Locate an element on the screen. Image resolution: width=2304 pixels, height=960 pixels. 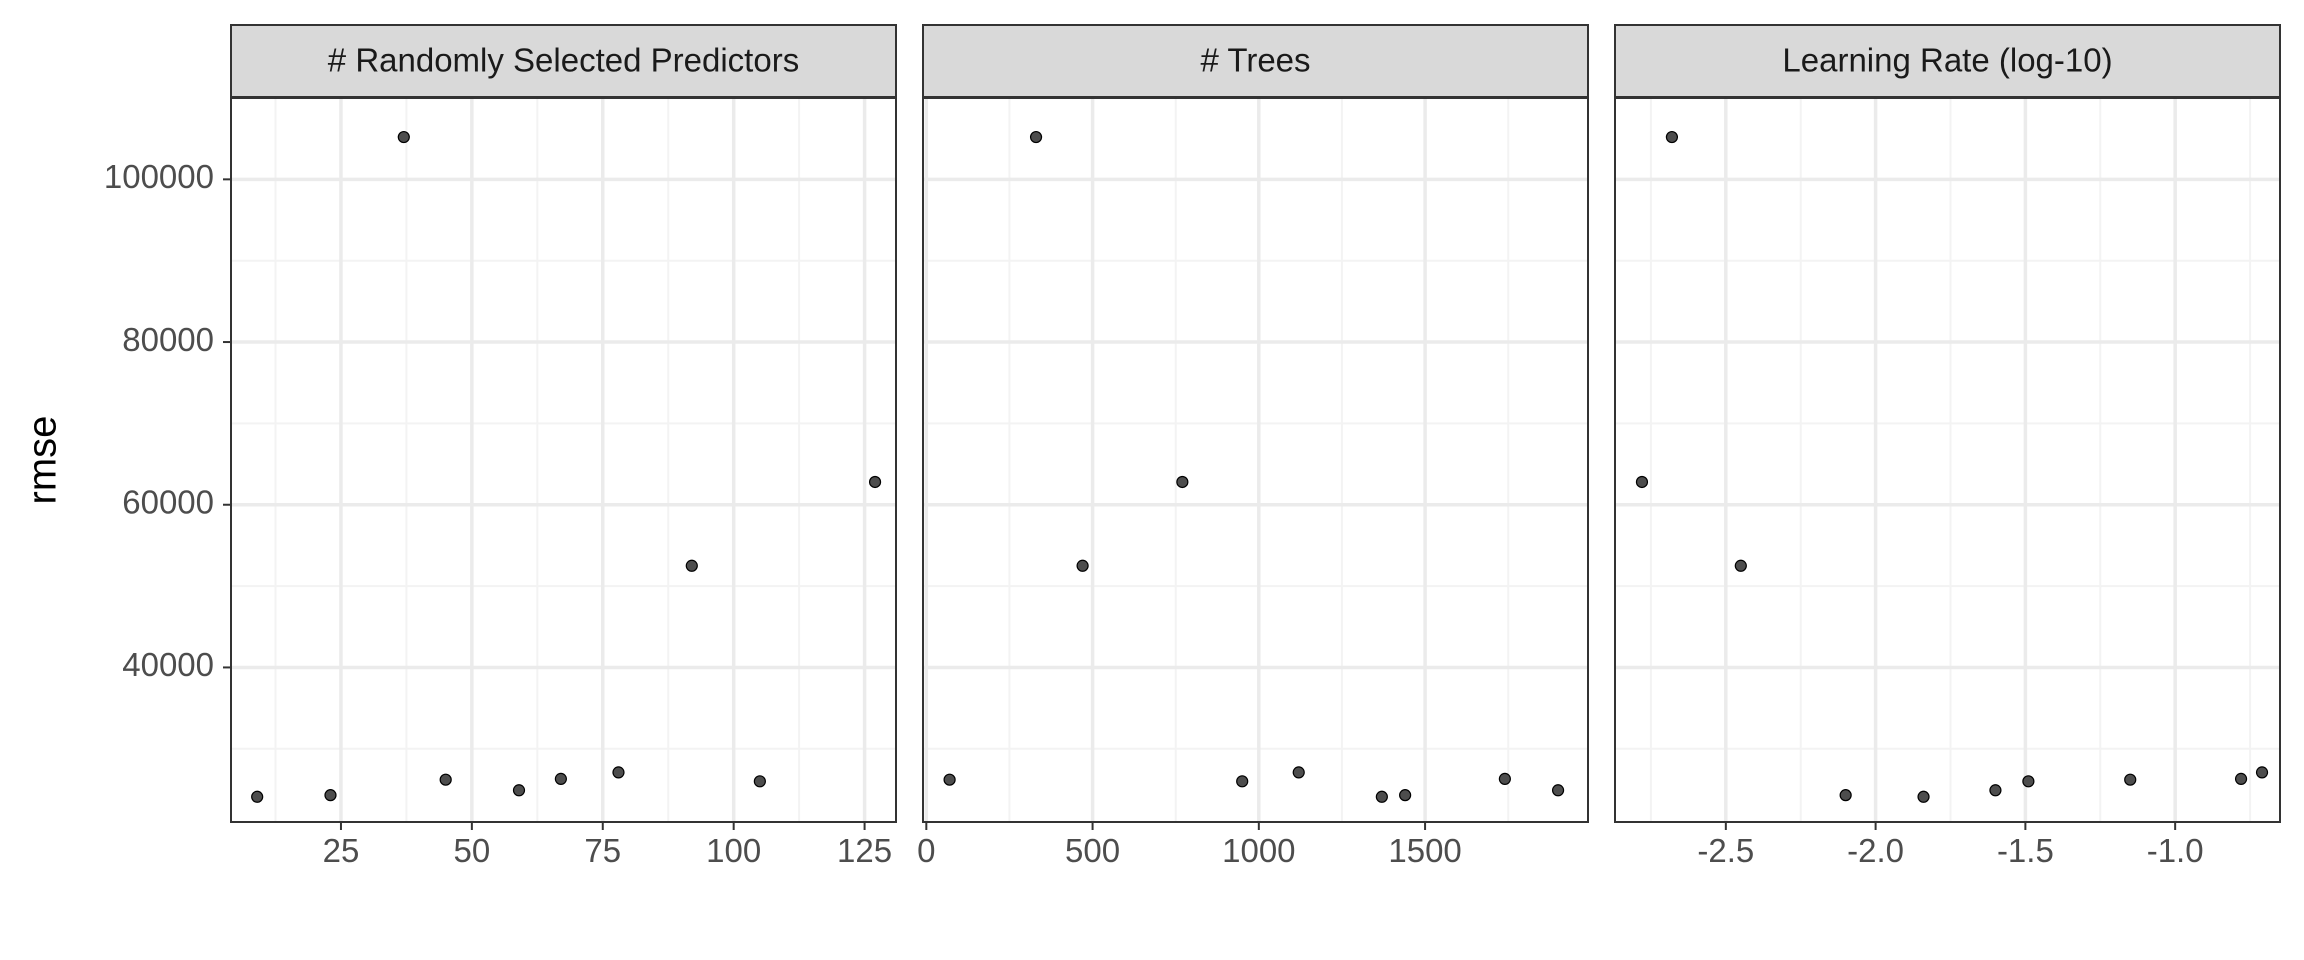
y-tick-label: 100000 is located at coordinates (159, 176).